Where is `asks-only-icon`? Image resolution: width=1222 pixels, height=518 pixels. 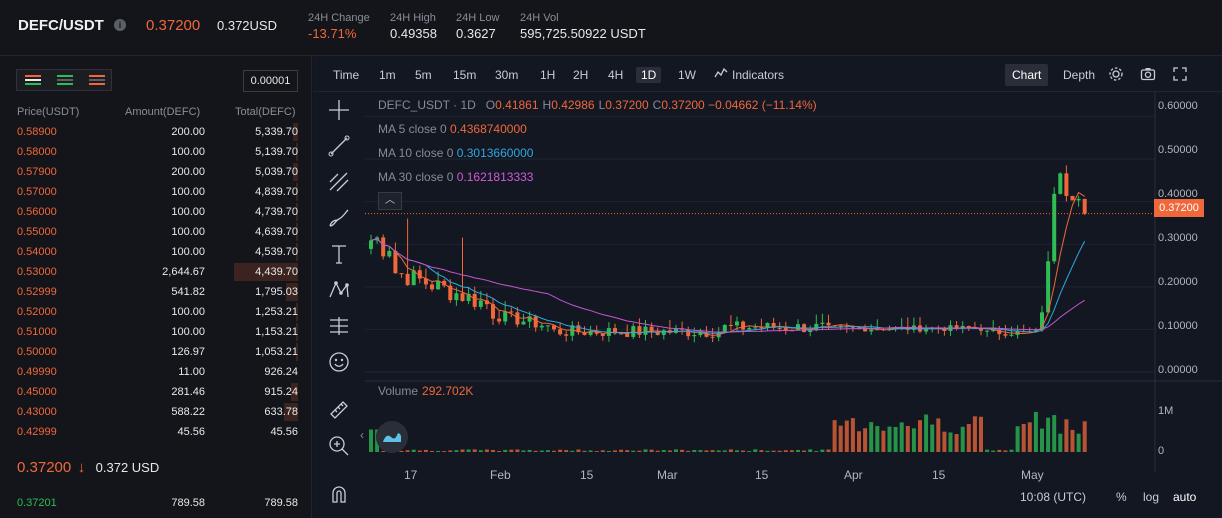 asks-only-icon is located at coordinates (97, 80).